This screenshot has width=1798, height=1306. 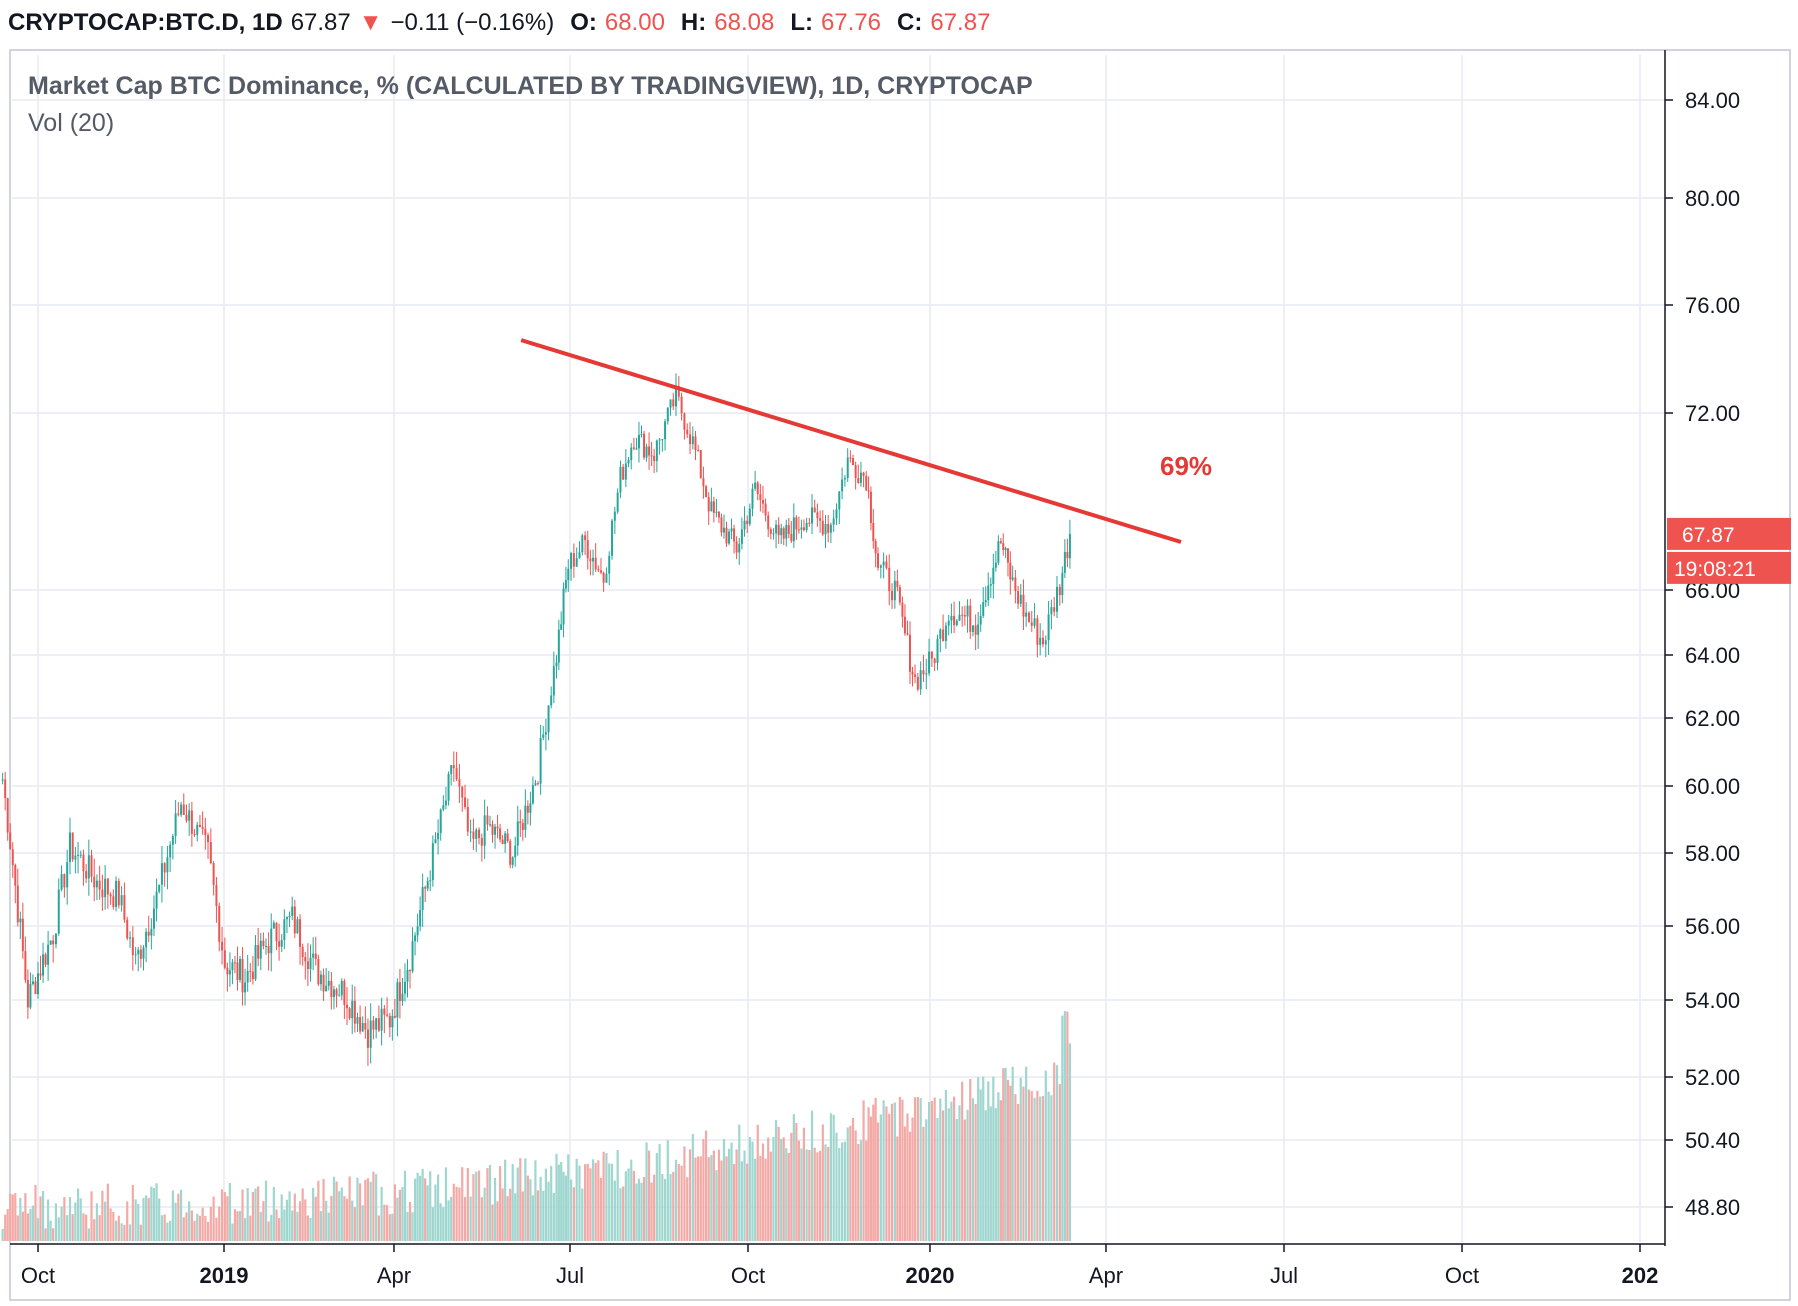 What do you see at coordinates (837, 1265) in the screenshot?
I see `time-axis: Oct 2019 Apr Jul Oct 2020 Apr Jul Oct 202` at bounding box center [837, 1265].